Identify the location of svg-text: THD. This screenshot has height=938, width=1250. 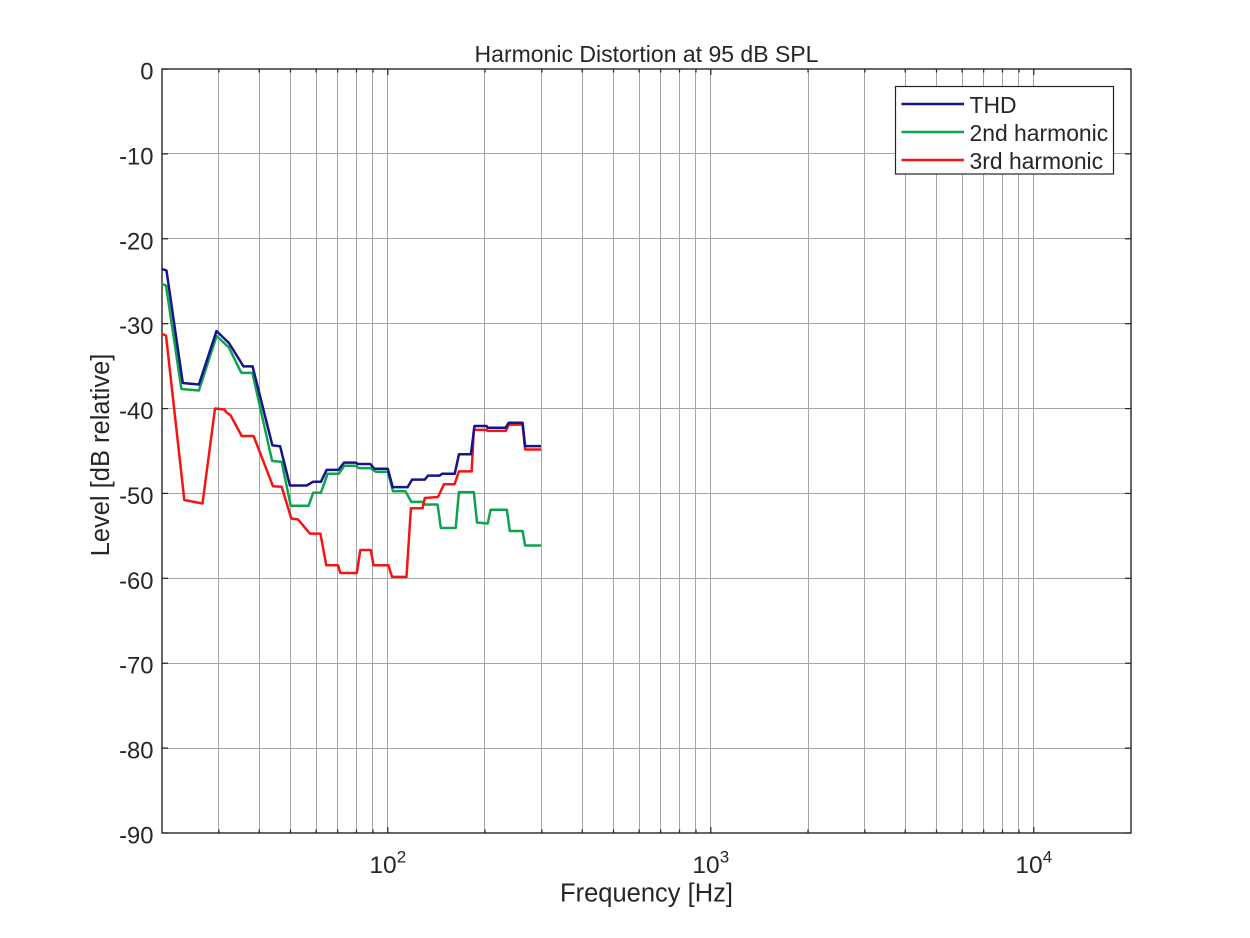
(993, 105).